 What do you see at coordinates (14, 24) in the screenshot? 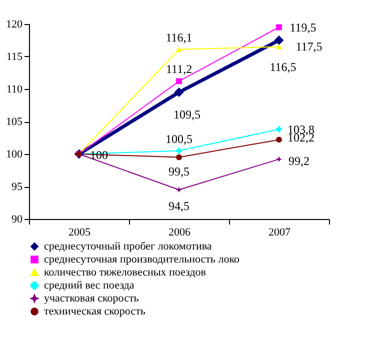
I see `y-tick-label: 120` at bounding box center [14, 24].